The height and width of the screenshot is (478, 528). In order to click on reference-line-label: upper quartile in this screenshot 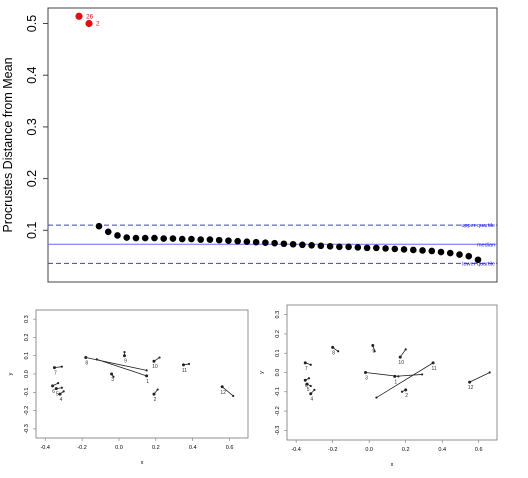, I will do `click(478, 226)`.